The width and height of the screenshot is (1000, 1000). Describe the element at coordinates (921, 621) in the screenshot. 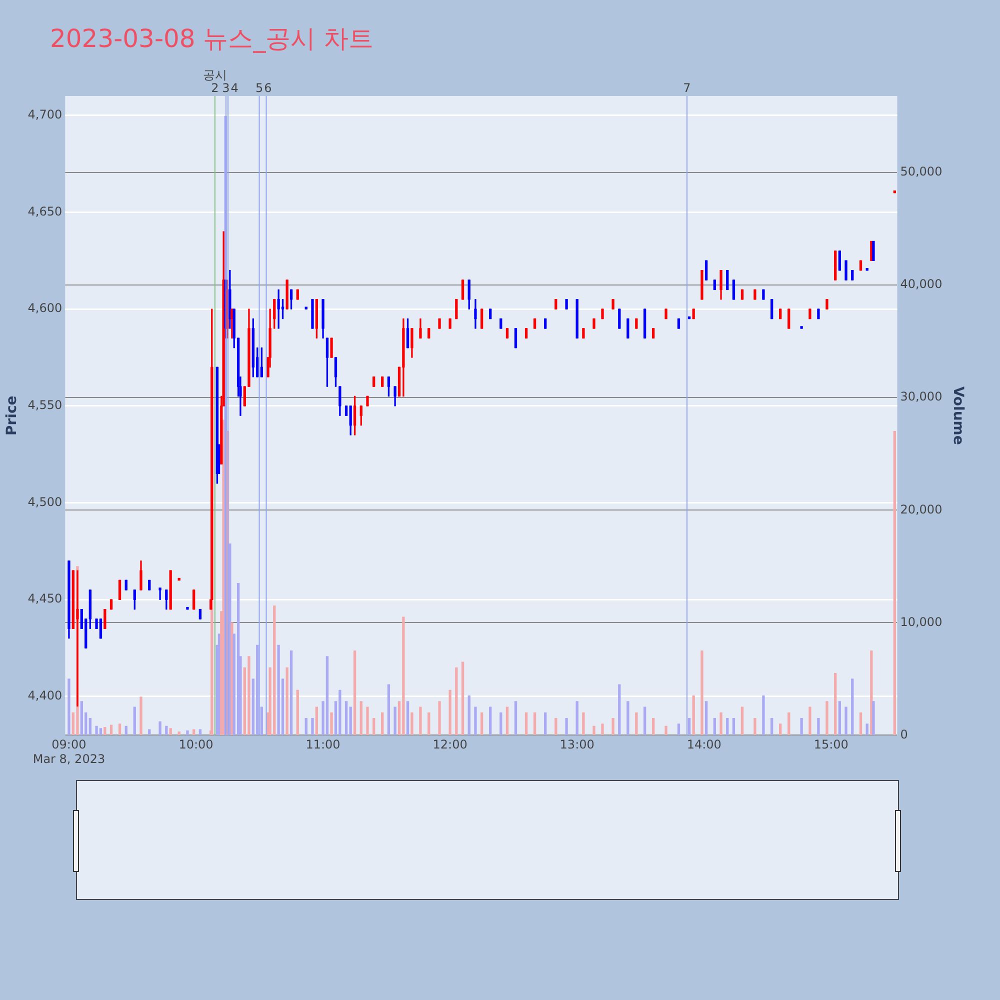

I see `y2-tick-label: 10,000` at that location.